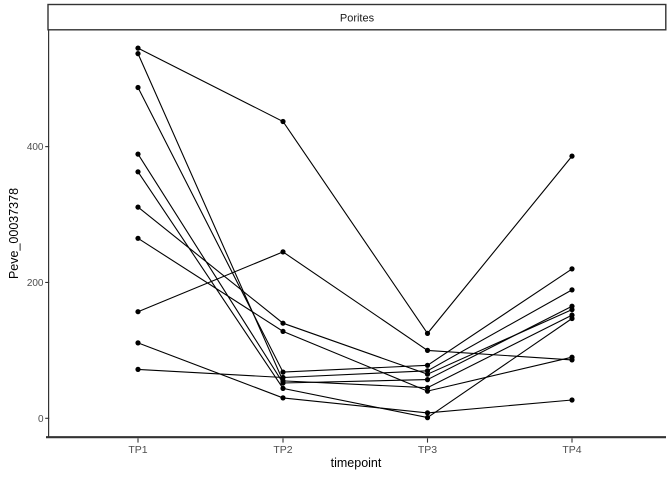  I want to click on x-axis-ticks: TP1 TP2 TP3 TP4, so click(355, 447).